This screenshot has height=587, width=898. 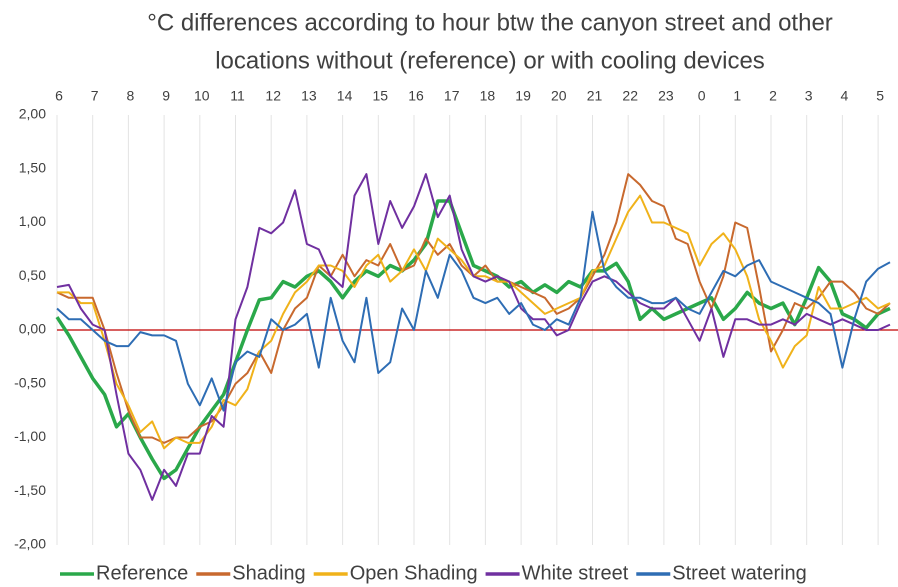 I want to click on x-tick-label: 11, so click(x=237, y=96).